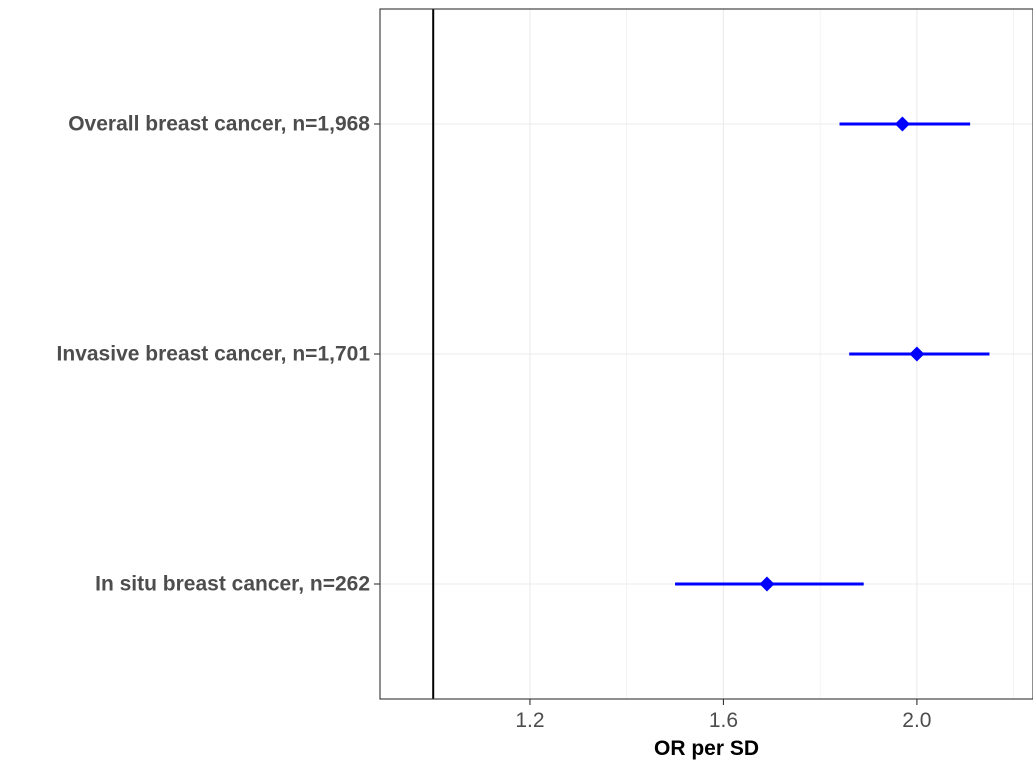 The height and width of the screenshot is (765, 1033). I want to click on x-tick-label: 1.6, so click(723, 720).